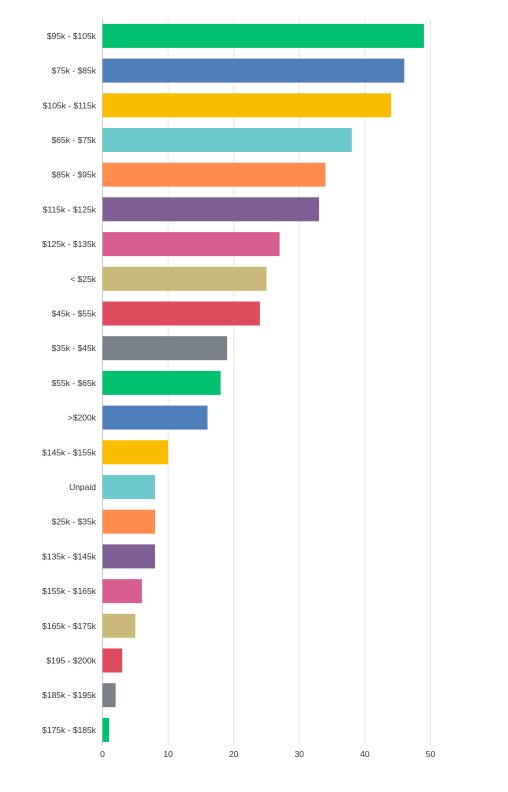 Image resolution: width=508 pixels, height=792 pixels. What do you see at coordinates (82, 418) in the screenshot?
I see `category-label-11: >$200k` at bounding box center [82, 418].